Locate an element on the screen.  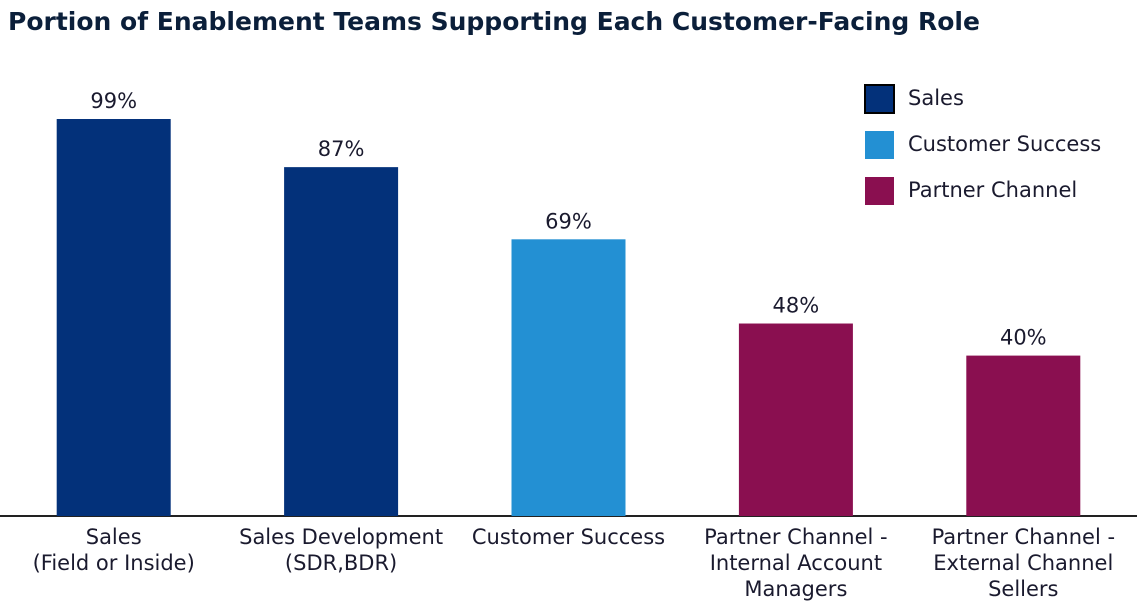
x-tick-label: Managers is located at coordinates (795, 589).